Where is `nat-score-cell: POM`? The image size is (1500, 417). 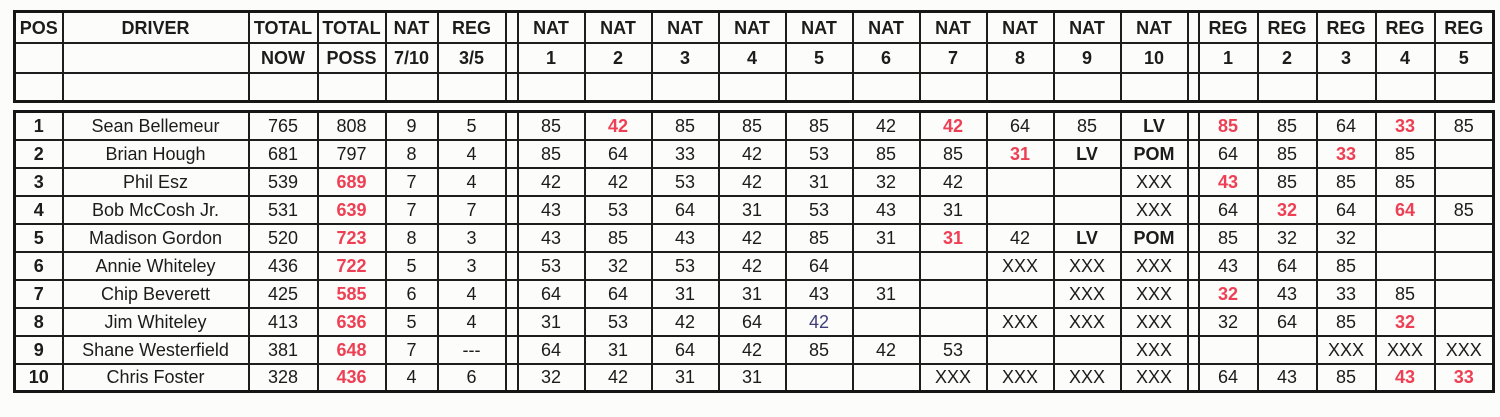 nat-score-cell: POM is located at coordinates (1154, 153).